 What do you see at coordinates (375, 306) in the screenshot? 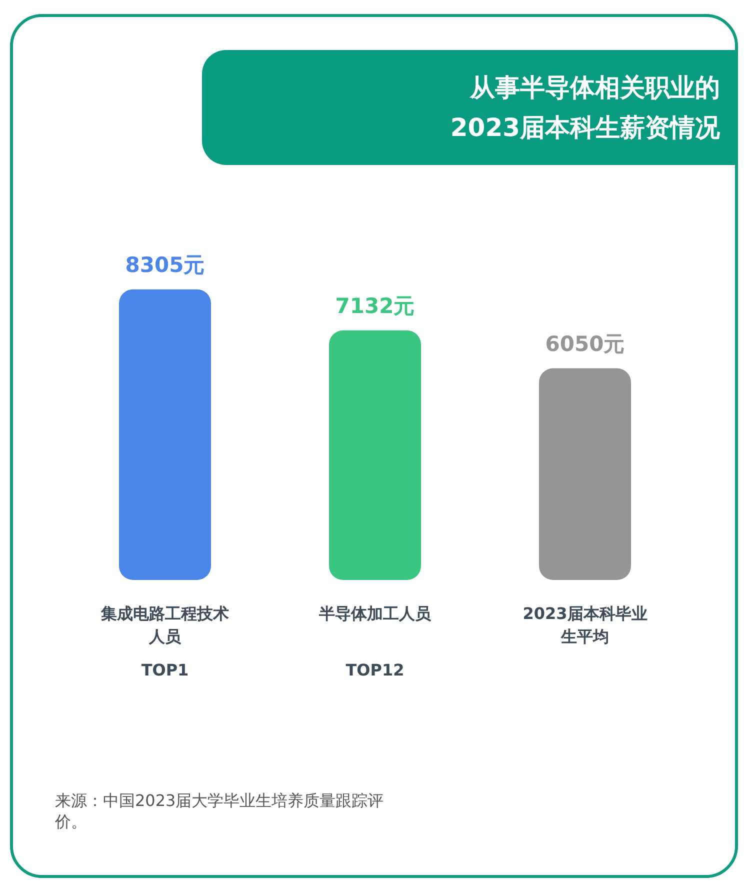
I see `data-label: 7132元` at bounding box center [375, 306].